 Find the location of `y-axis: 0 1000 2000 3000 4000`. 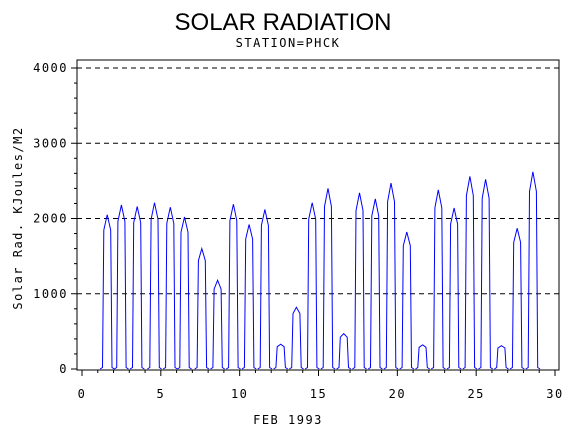

y-axis: 0 1000 2000 3000 4000 is located at coordinates (55, 218).